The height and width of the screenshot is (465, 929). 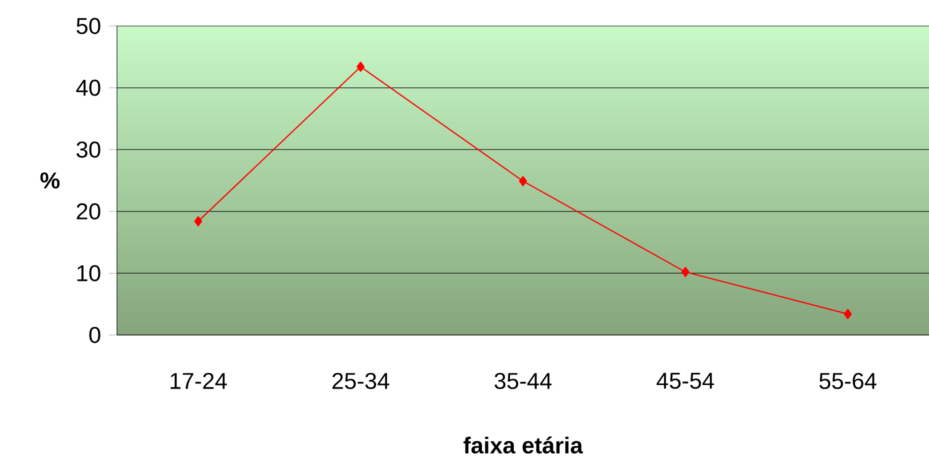 What do you see at coordinates (523, 445) in the screenshot?
I see `x-axis-title: faixa etária` at bounding box center [523, 445].